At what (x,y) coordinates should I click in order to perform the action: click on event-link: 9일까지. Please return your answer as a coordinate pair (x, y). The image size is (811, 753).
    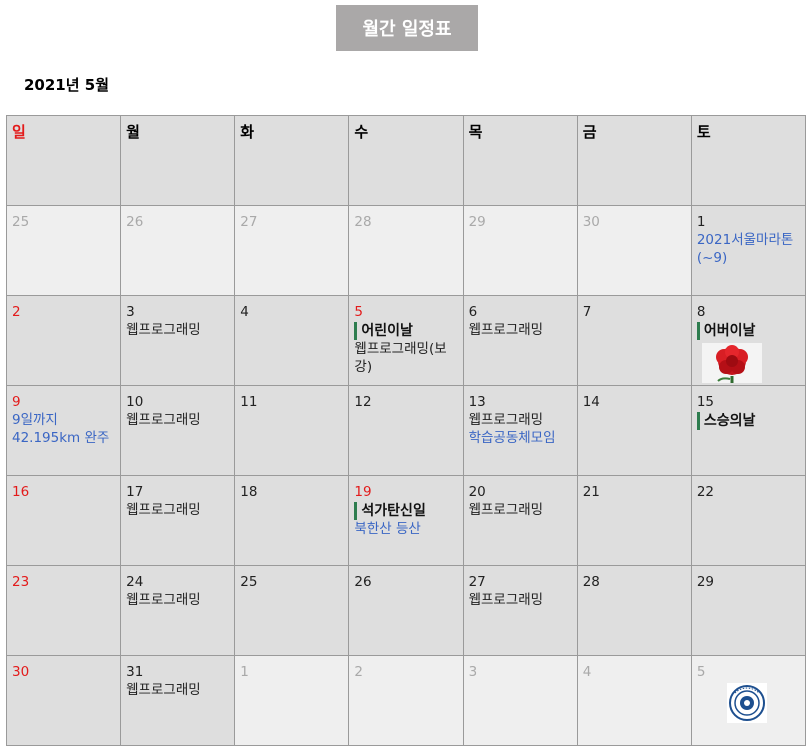
    Looking at the image, I should click on (35, 420).